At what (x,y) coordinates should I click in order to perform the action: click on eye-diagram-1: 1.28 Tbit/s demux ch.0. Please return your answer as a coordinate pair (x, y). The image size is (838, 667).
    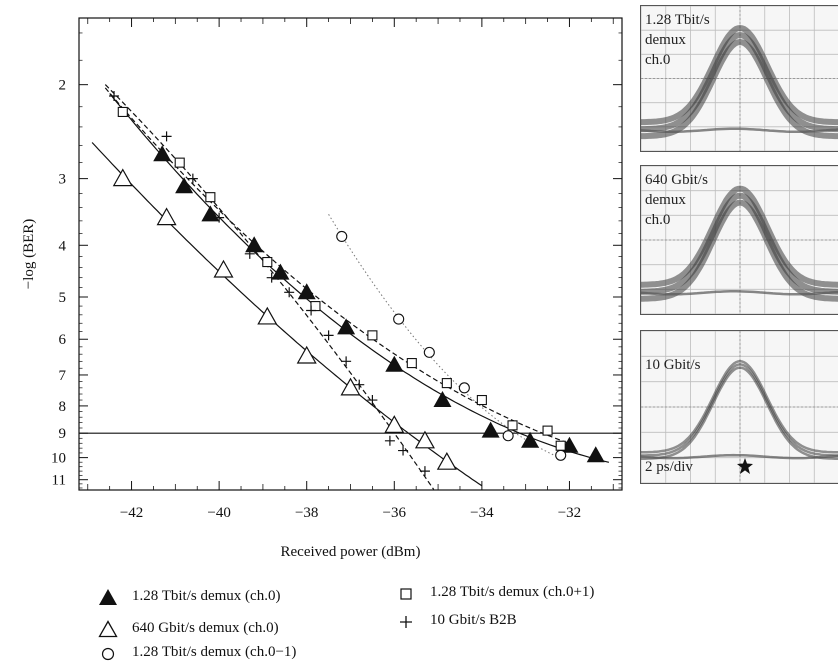
    Looking at the image, I should click on (739, 78).